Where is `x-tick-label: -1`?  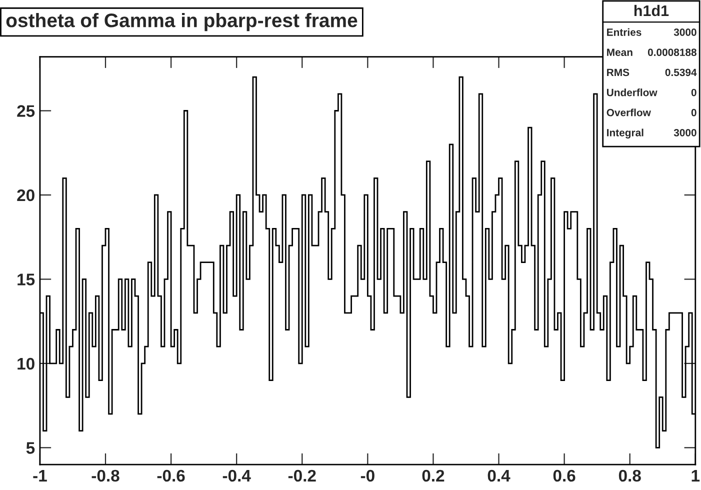 x-tick-label: -1 is located at coordinates (40, 476).